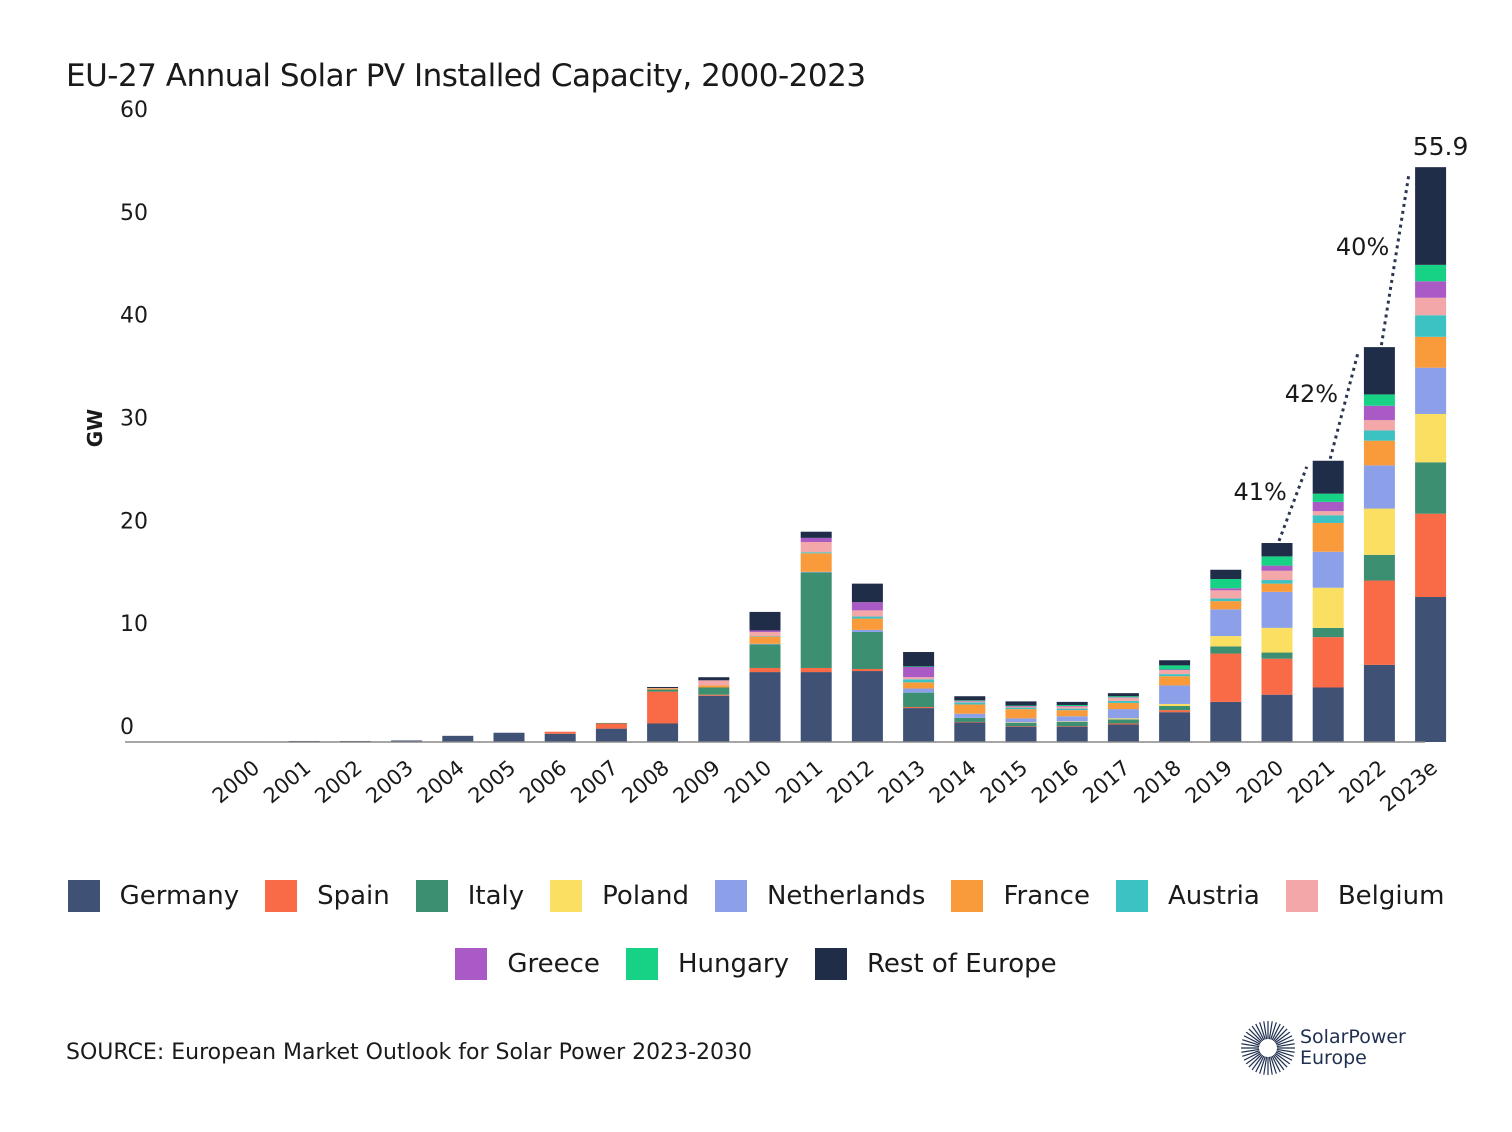  Describe the element at coordinates (1351, 337) in the screenshot. I see `growth-annotations: 41% 42% 40% 55.9` at that location.